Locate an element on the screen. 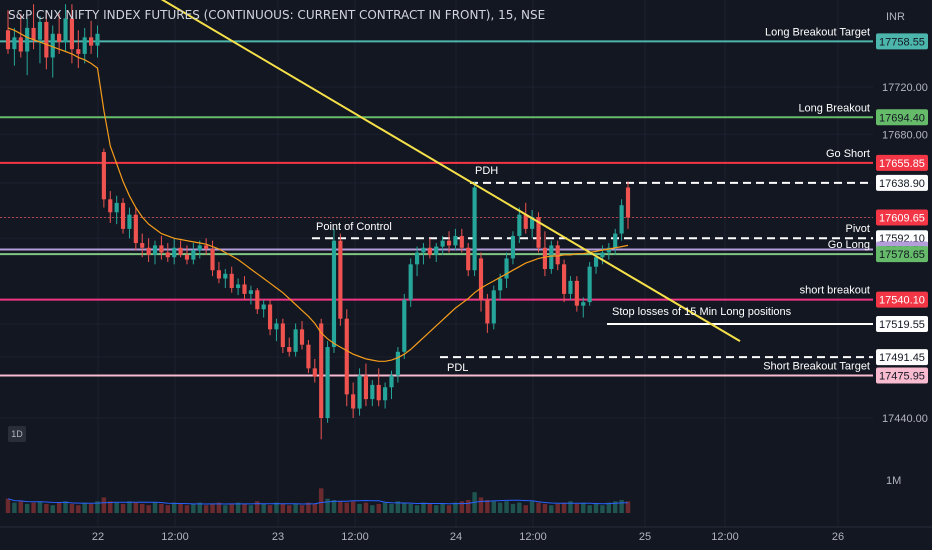  interval-badge: 1D is located at coordinates (17, 434).